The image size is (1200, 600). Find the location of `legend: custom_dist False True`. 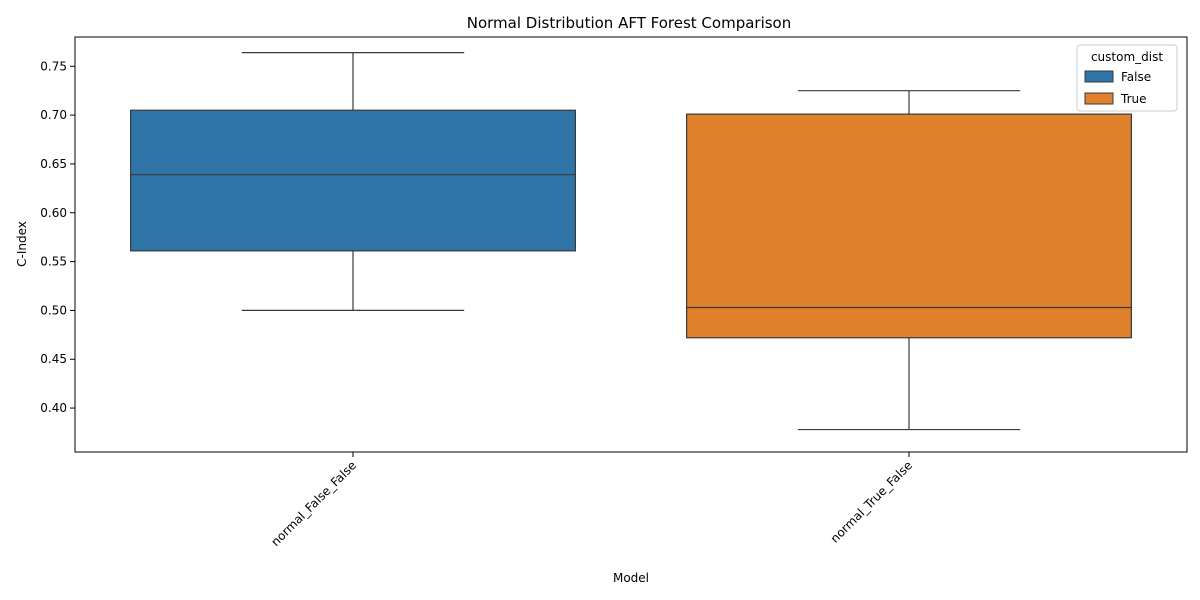

legend: custom_dist False True is located at coordinates (1127, 78).